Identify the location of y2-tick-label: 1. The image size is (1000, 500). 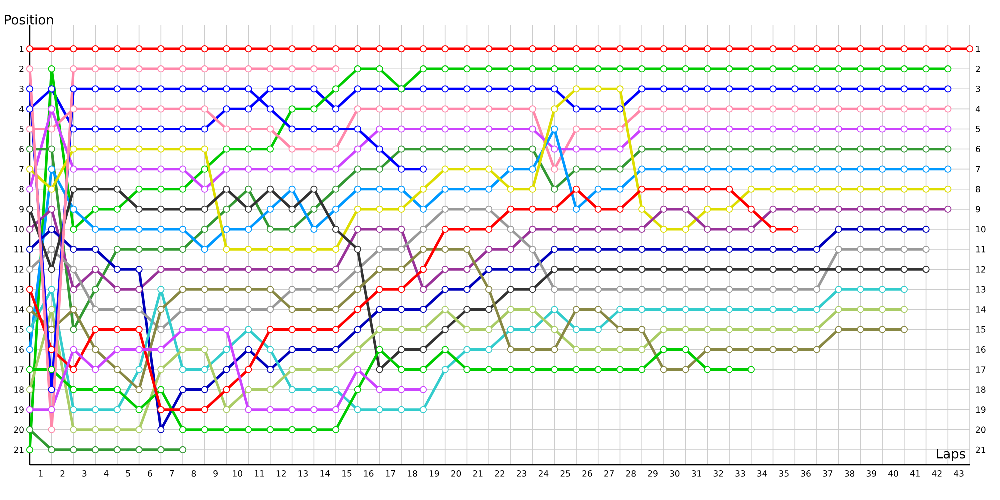
(978, 49).